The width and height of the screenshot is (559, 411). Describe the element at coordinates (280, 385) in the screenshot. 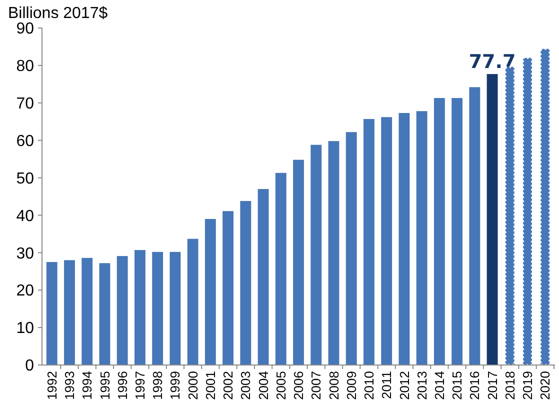

I see `x-tick-label: 2005` at that location.